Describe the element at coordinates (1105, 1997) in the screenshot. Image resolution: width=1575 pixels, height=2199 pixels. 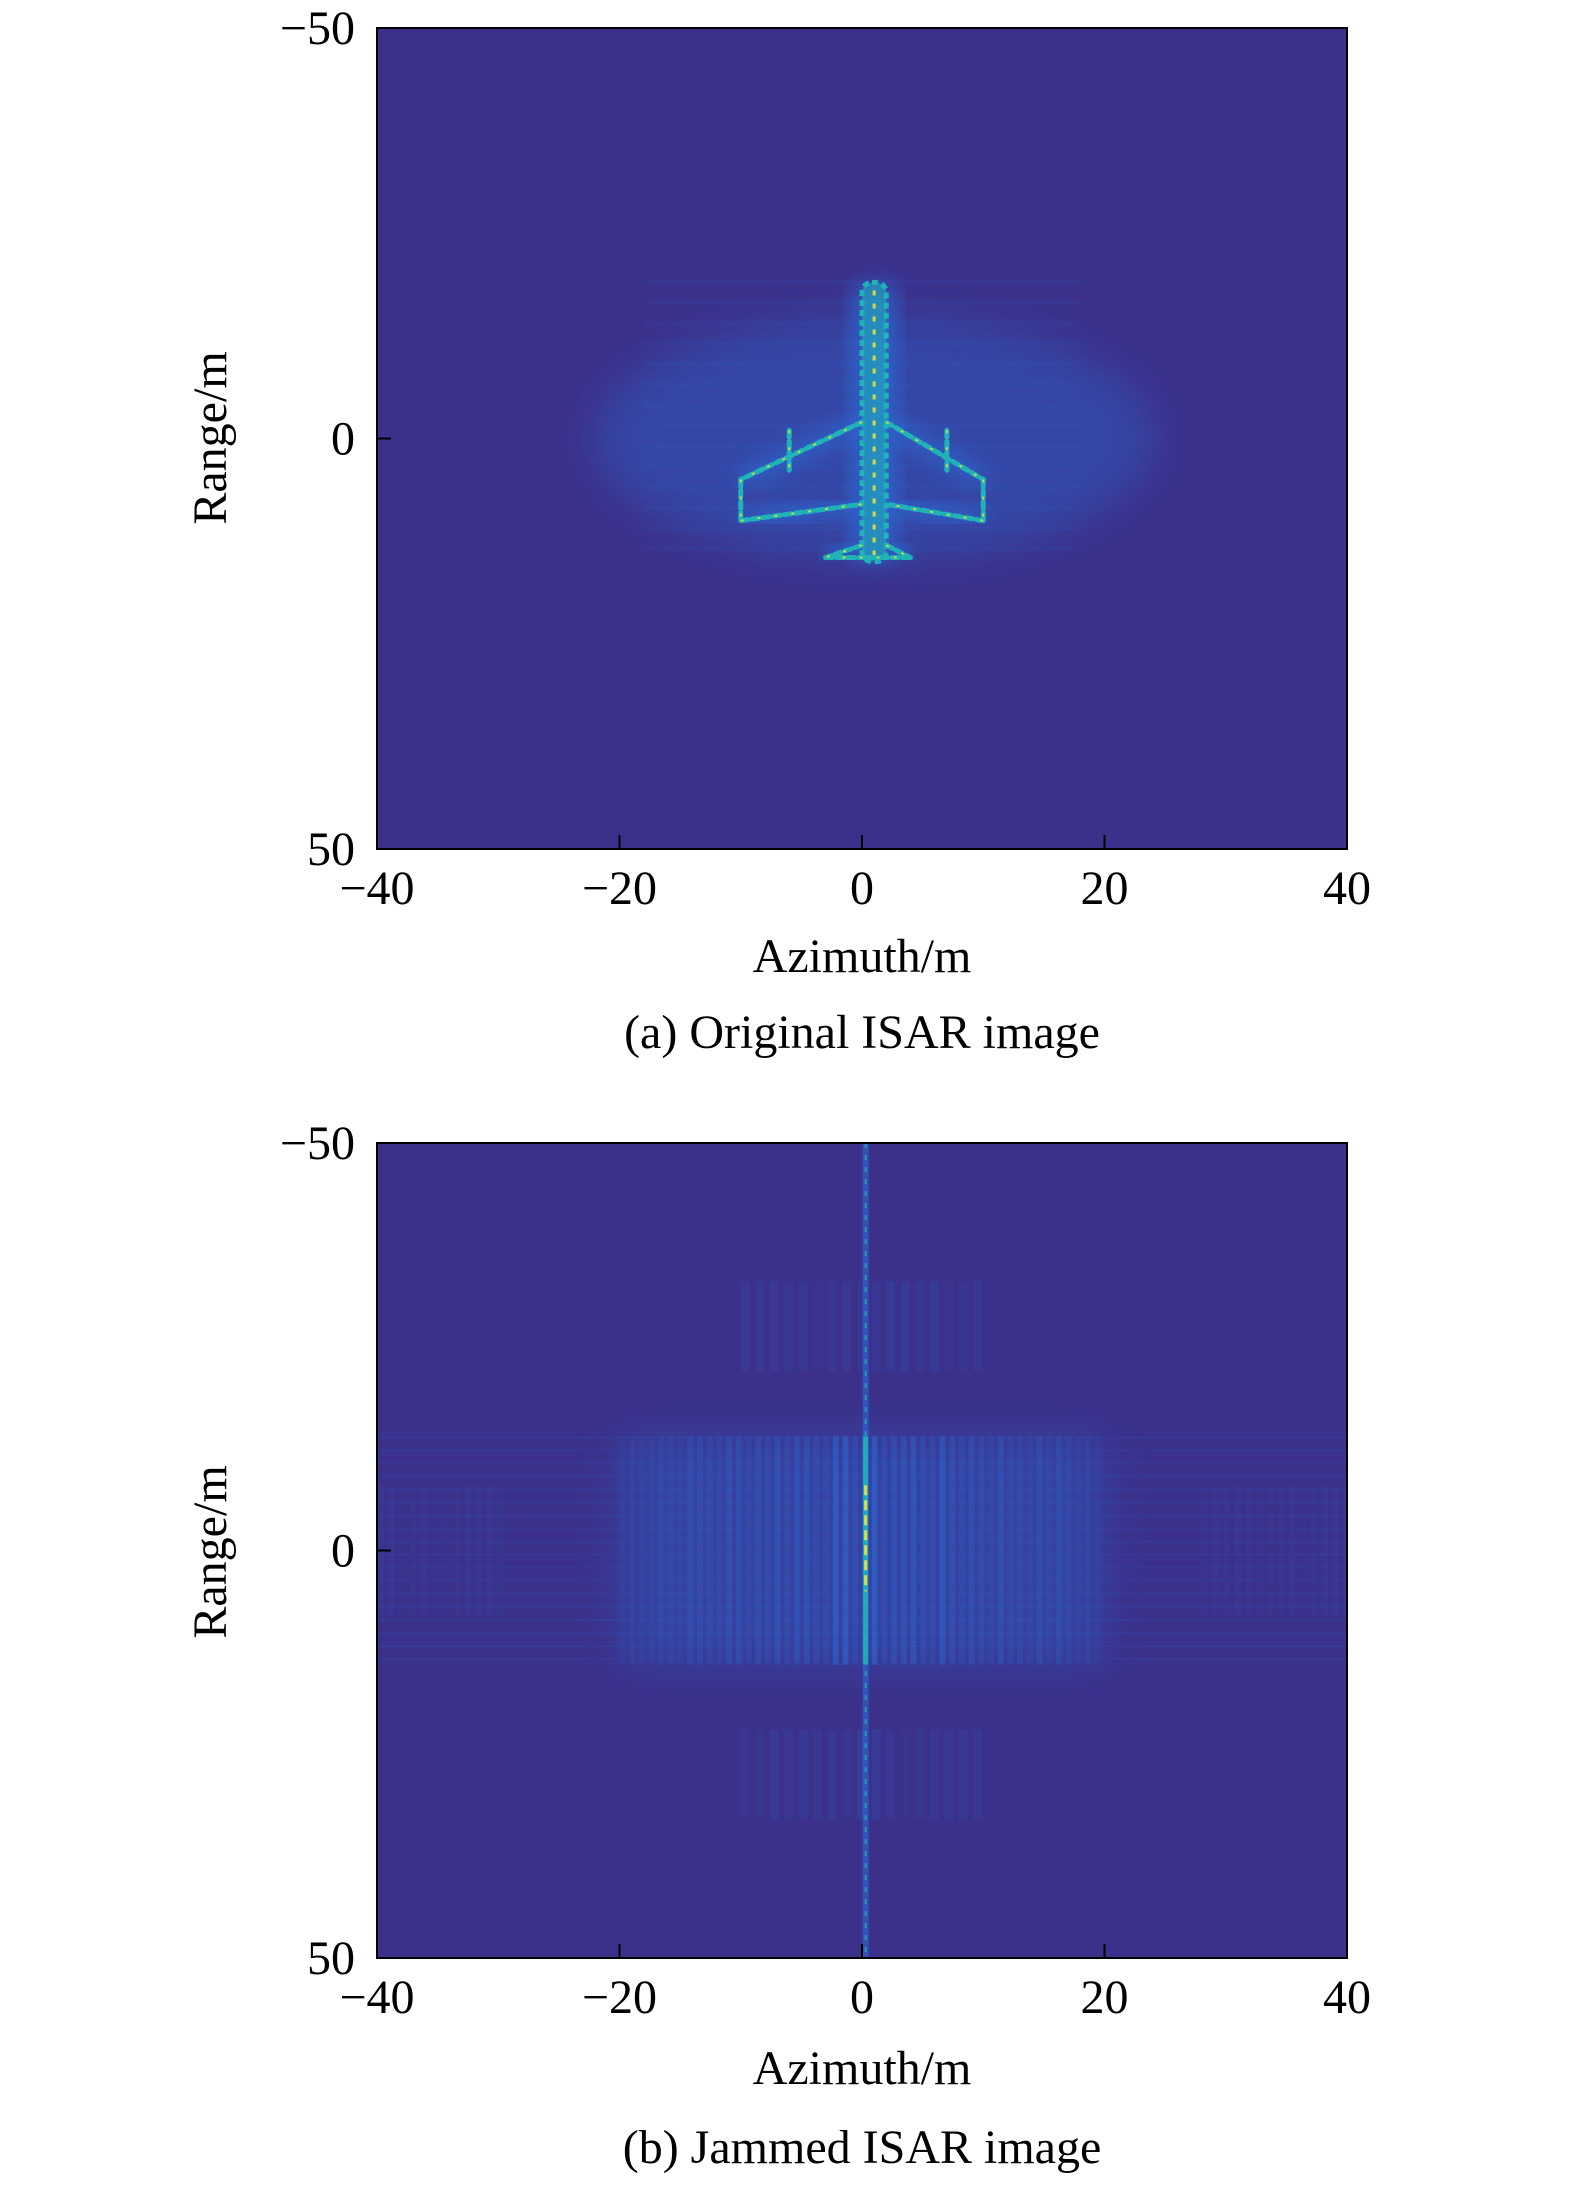
I see `x-tick-label: 20` at that location.